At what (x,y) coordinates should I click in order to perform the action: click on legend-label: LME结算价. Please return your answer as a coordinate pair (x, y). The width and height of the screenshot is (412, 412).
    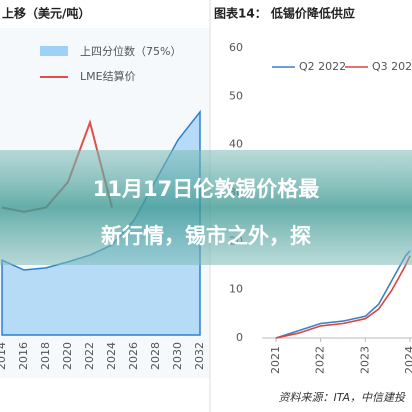
    Looking at the image, I should click on (108, 76).